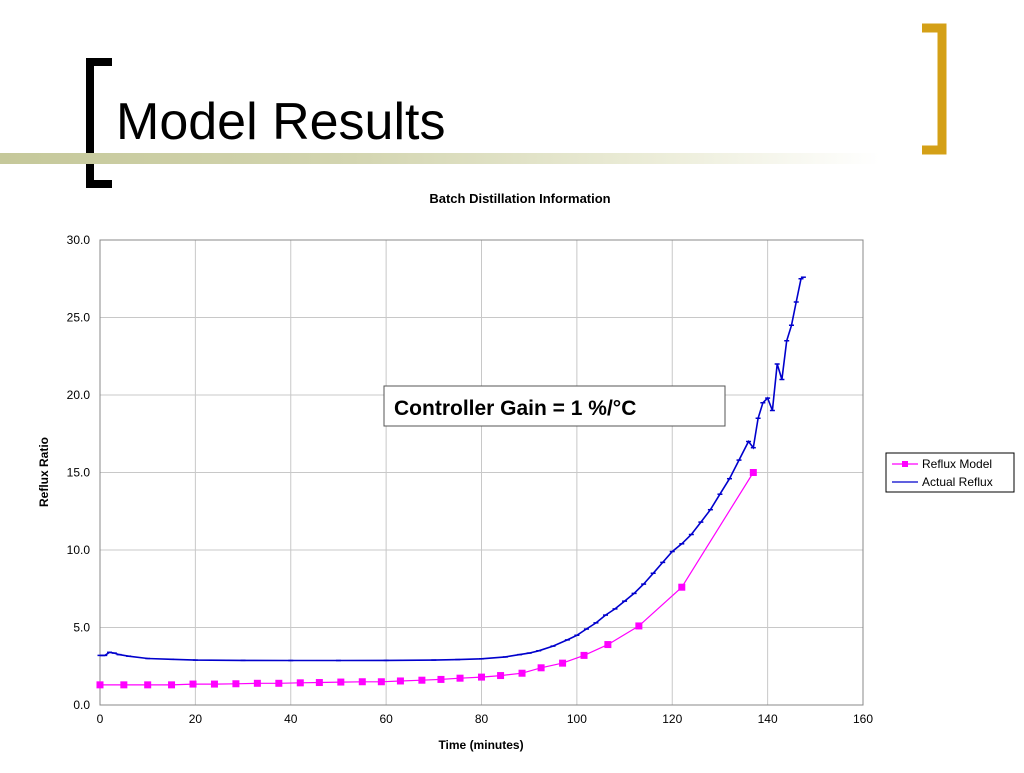 Image resolution: width=1024 pixels, height=773 pixels. What do you see at coordinates (672, 719) in the screenshot?
I see `x-tick-label: 120` at bounding box center [672, 719].